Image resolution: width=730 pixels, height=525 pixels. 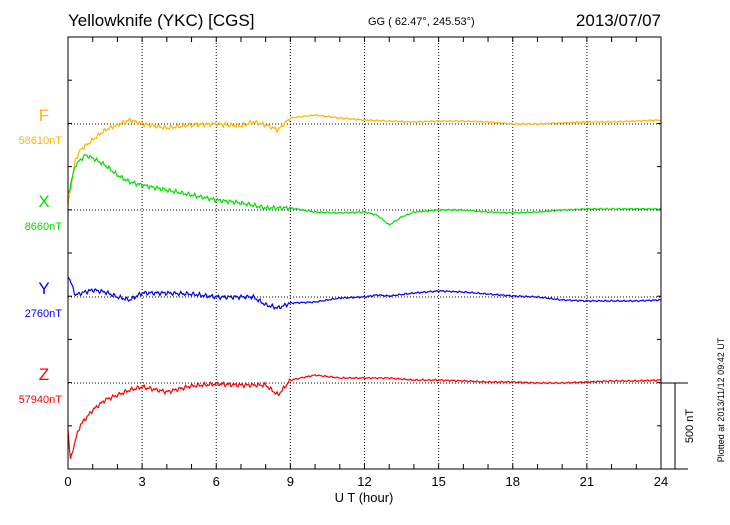 I want to click on station-coords: GG ( 62.47°, 245.53°), so click(x=421, y=22).